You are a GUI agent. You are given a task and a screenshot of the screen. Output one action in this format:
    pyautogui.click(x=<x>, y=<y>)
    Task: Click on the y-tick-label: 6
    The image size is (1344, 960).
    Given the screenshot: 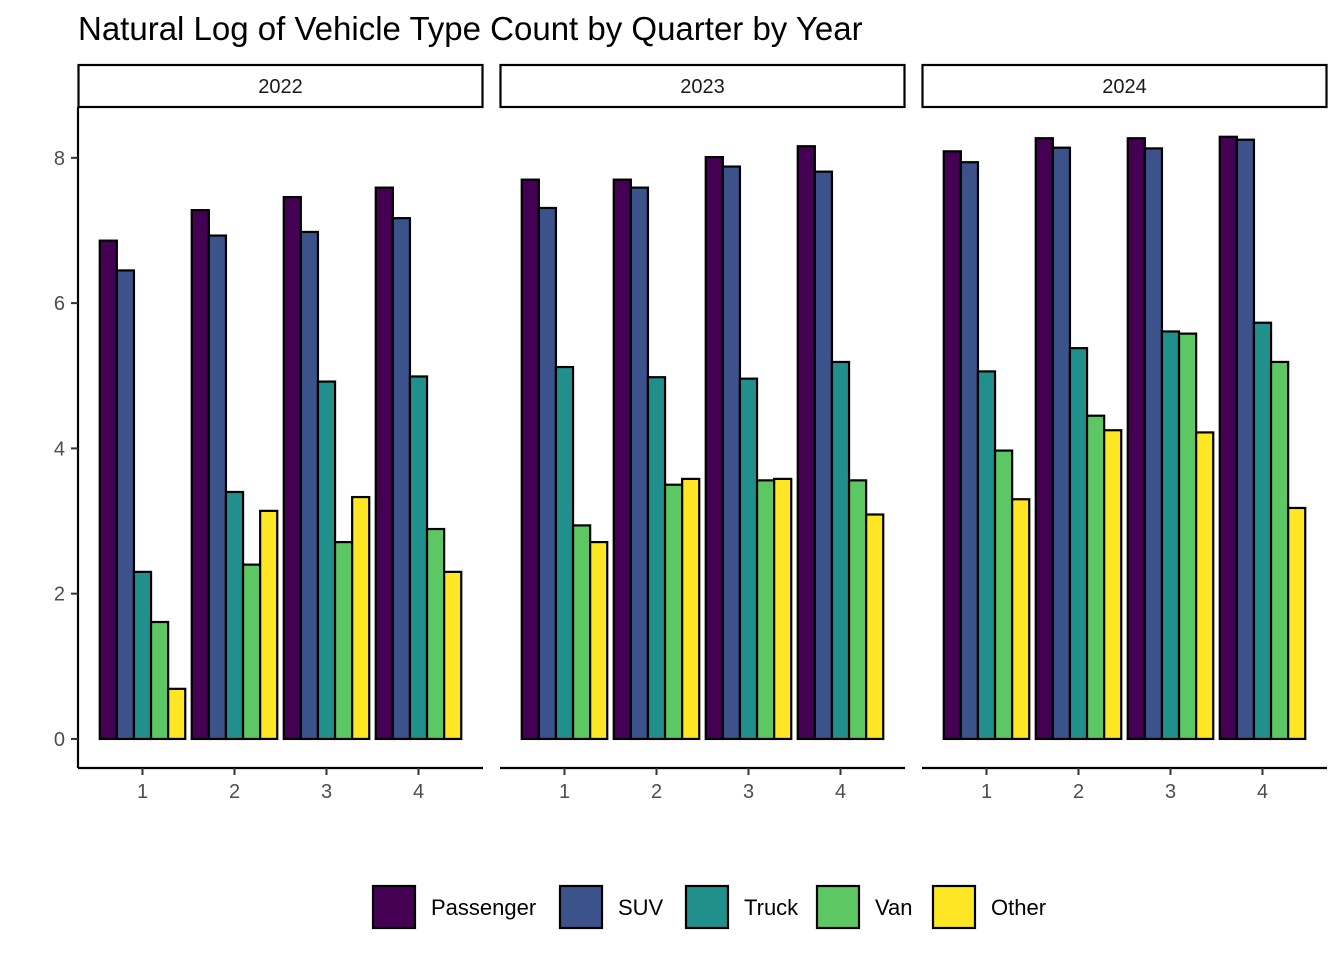 What is the action you would take?
    pyautogui.click(x=59, y=304)
    